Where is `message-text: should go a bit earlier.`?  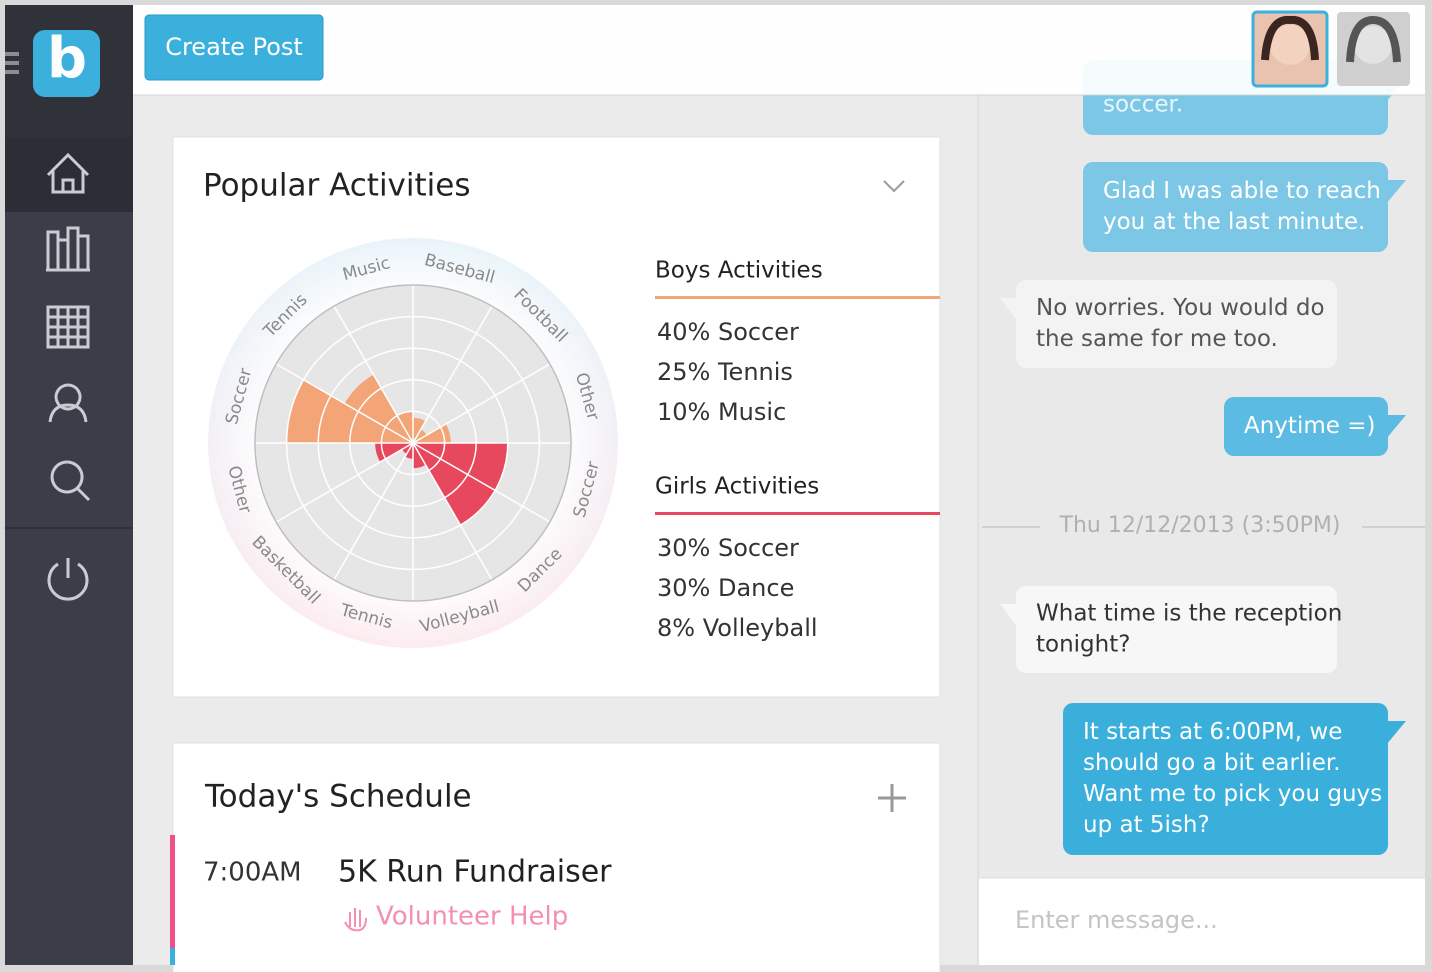
message-text: should go a bit earlier. is located at coordinates (1212, 763).